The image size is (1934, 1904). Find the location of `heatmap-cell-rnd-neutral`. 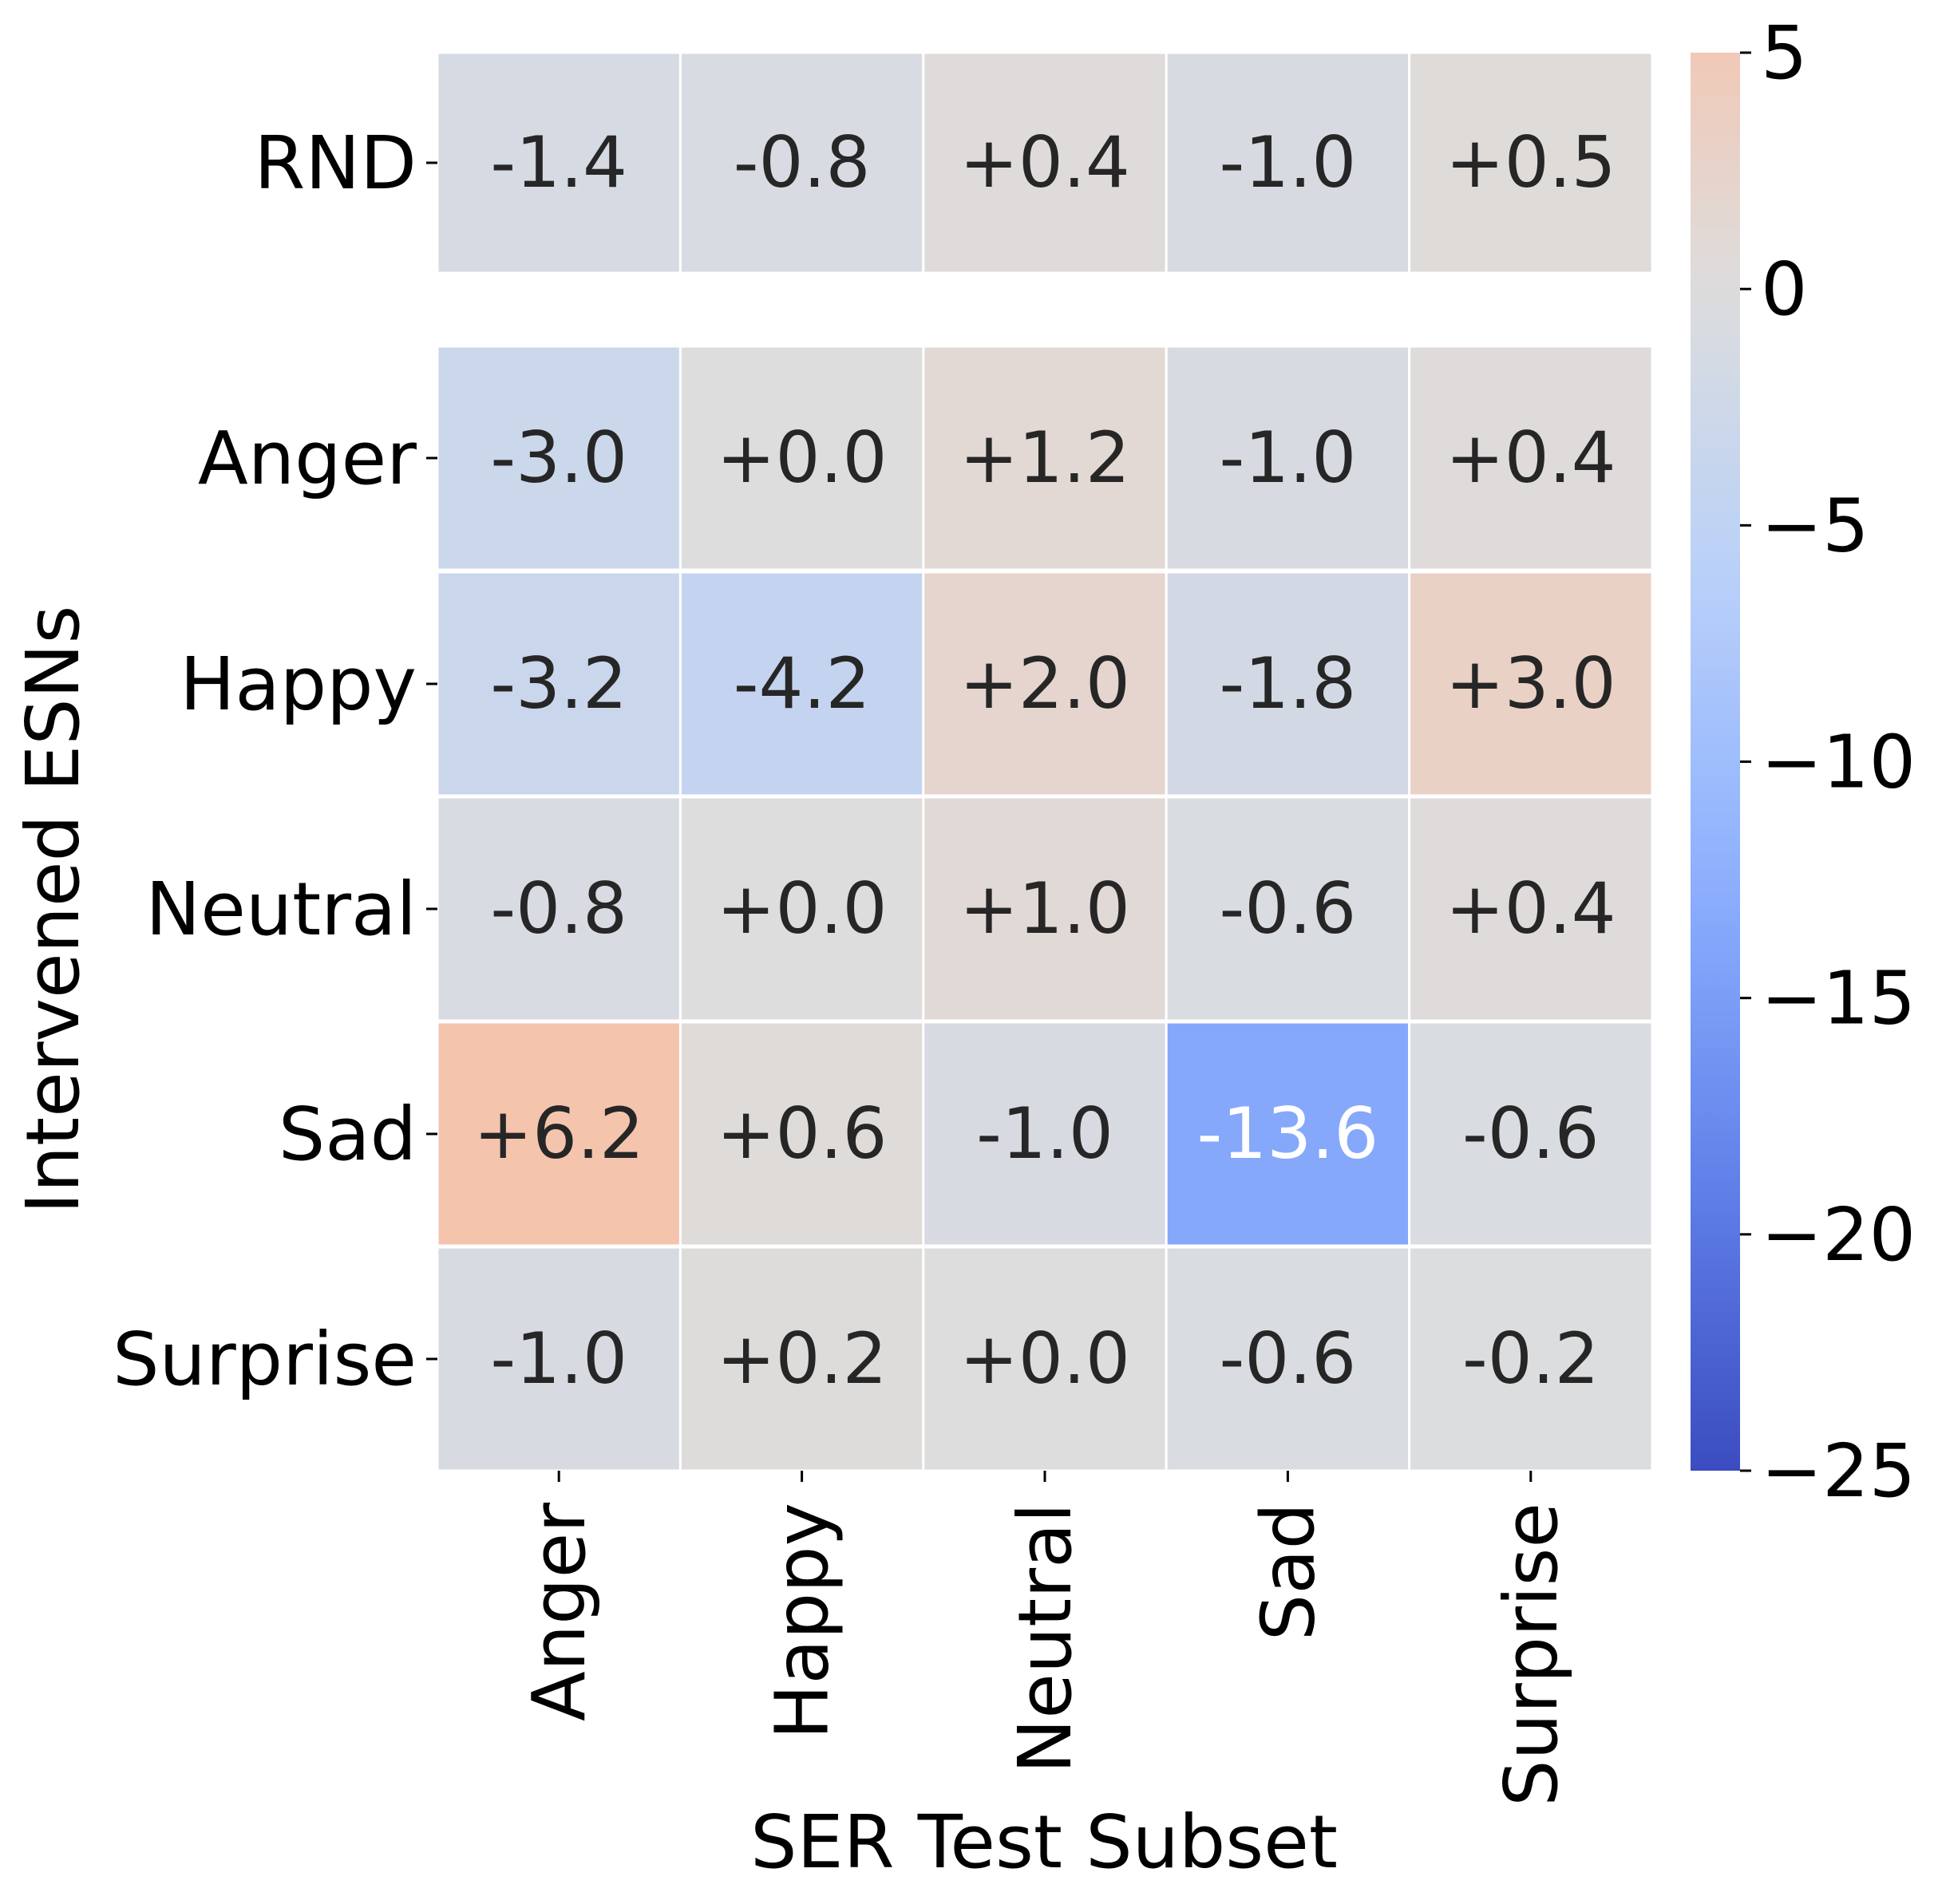

heatmap-cell-rnd-neutral is located at coordinates (1045, 163).